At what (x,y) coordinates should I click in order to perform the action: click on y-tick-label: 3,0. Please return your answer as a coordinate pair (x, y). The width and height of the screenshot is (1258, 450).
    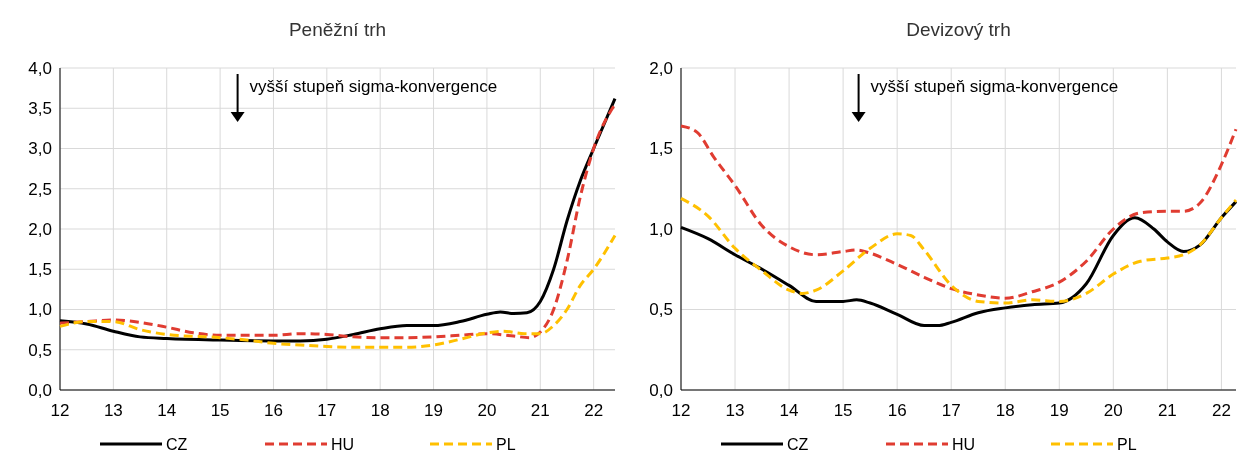
    Looking at the image, I should click on (40, 149).